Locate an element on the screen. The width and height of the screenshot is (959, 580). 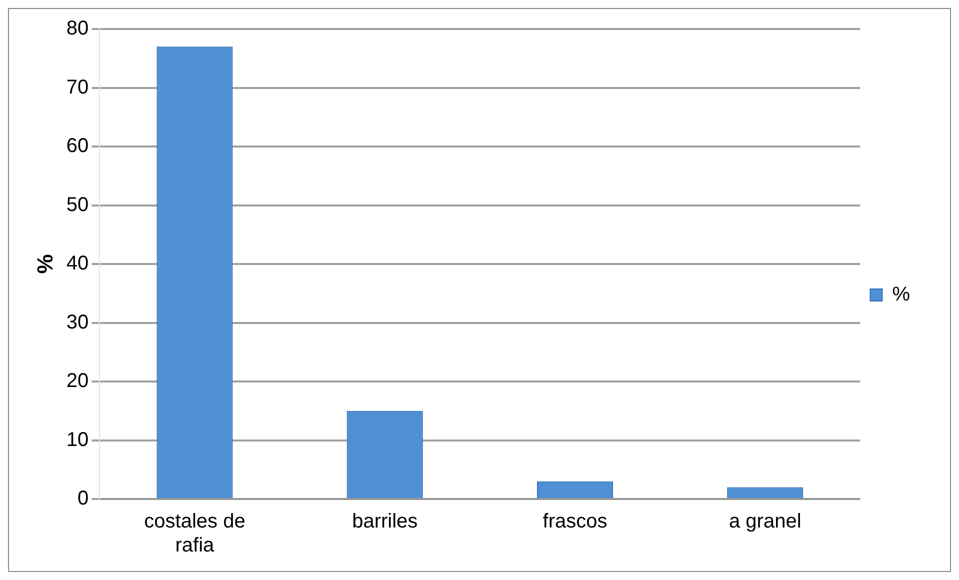
x-tick-label: a granel is located at coordinates (765, 521).